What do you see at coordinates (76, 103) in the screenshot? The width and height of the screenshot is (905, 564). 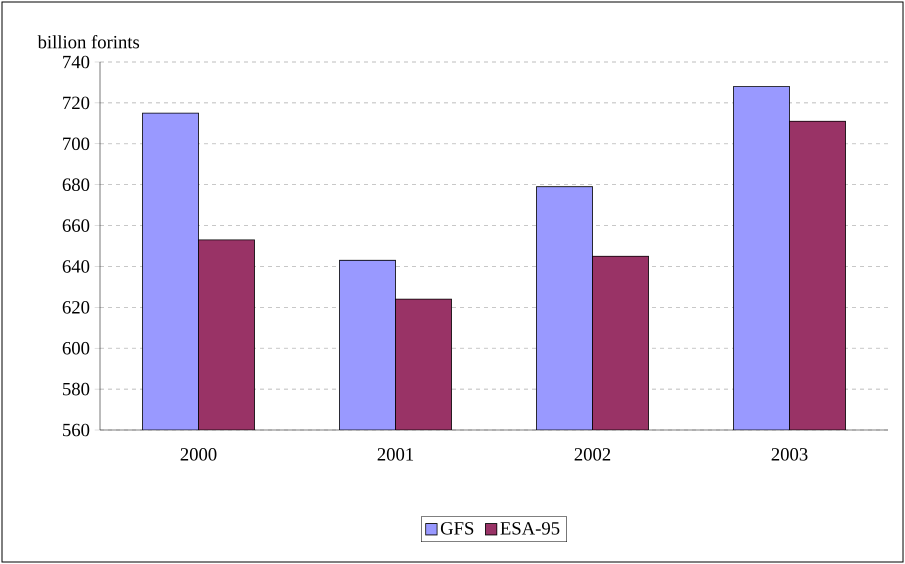 I see `y-tick-label: 720` at bounding box center [76, 103].